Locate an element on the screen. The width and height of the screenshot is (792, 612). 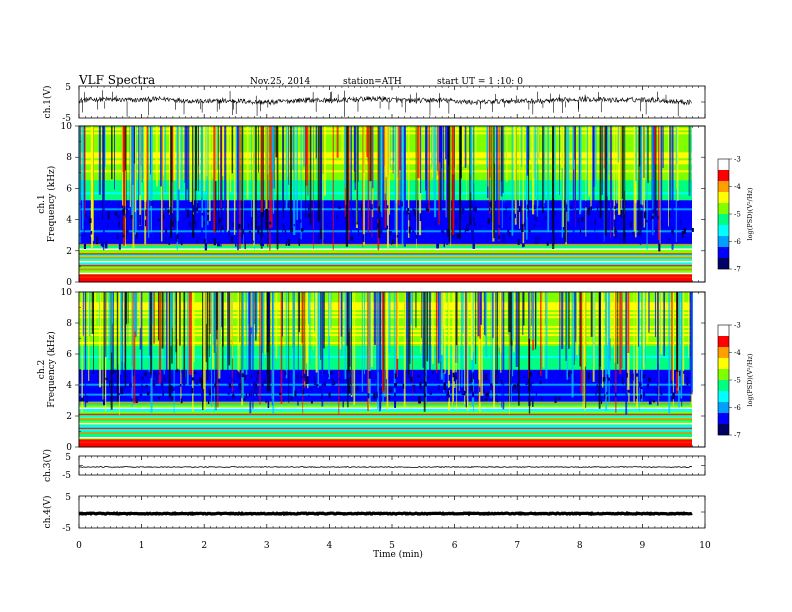
y-tick-label: 6 is located at coordinates (69, 355).